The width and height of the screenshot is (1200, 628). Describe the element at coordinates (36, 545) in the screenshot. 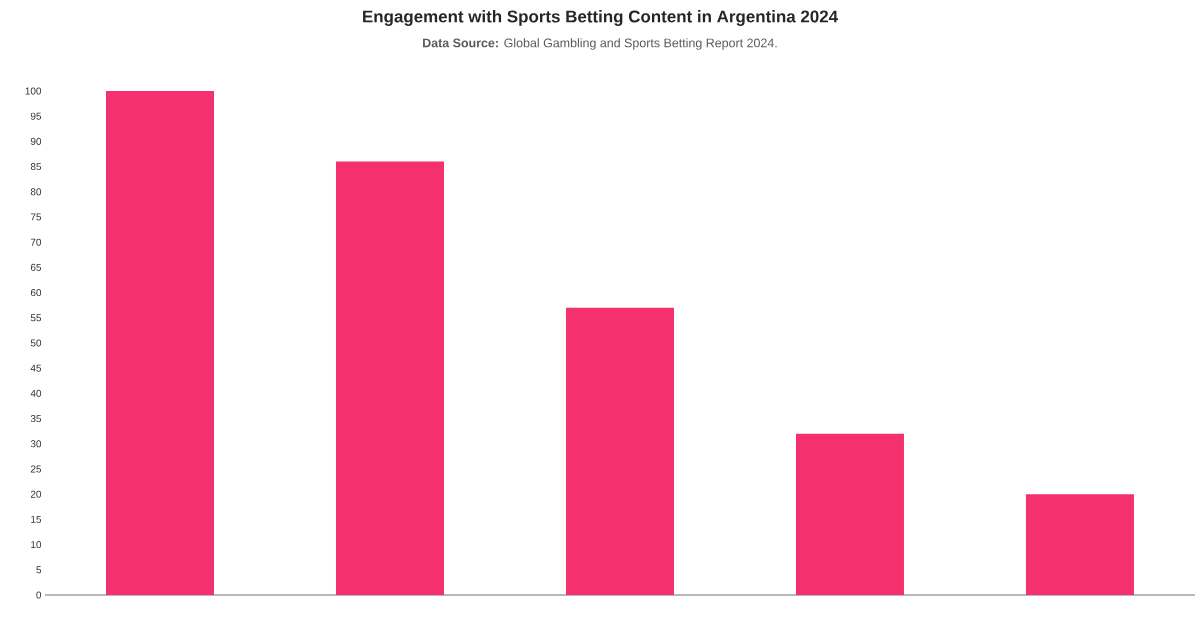

I see `y-tick-label: 10` at that location.